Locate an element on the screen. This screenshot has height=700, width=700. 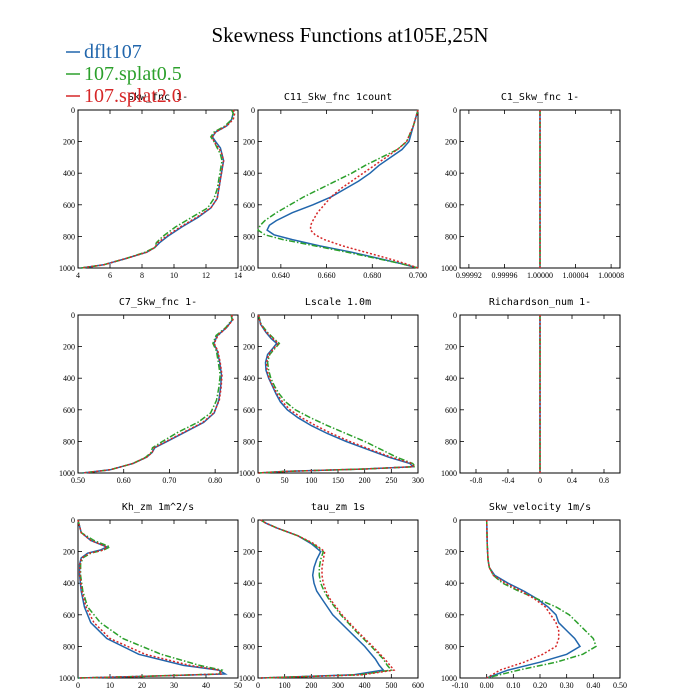
x-tick-label: 0.8 is located at coordinates (604, 480).